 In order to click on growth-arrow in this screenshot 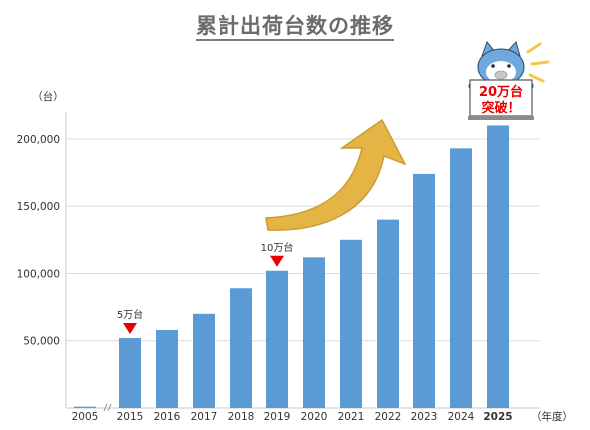, I will do `click(336, 174)`.